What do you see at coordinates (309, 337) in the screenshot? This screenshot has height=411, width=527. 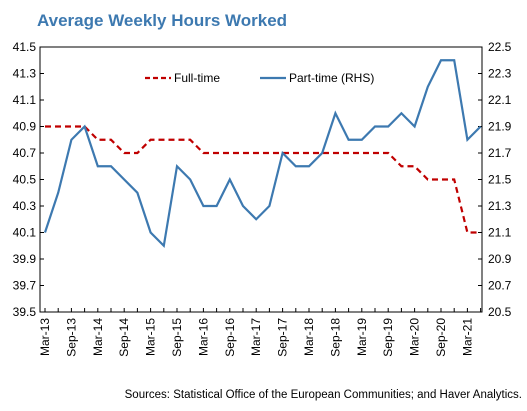 I see `x-tick-label: Mar-18` at bounding box center [309, 337].